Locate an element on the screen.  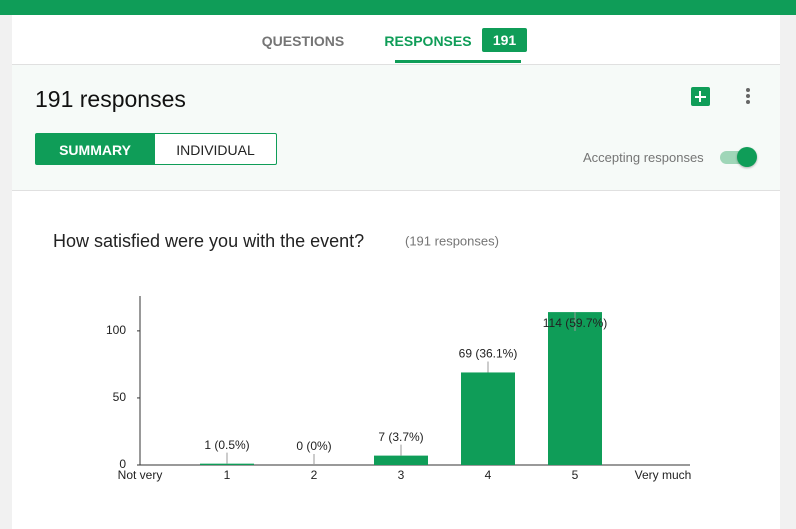
more-menu is located at coordinates (748, 96).